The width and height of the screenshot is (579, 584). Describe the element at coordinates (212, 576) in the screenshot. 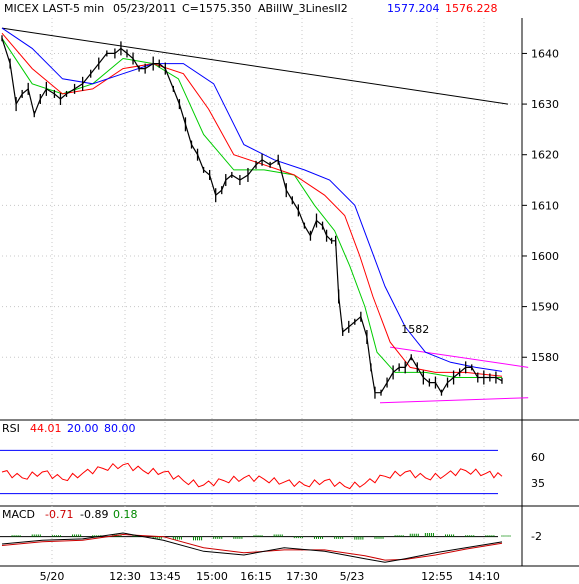

I see `x-tick-label: 15:00` at that location.